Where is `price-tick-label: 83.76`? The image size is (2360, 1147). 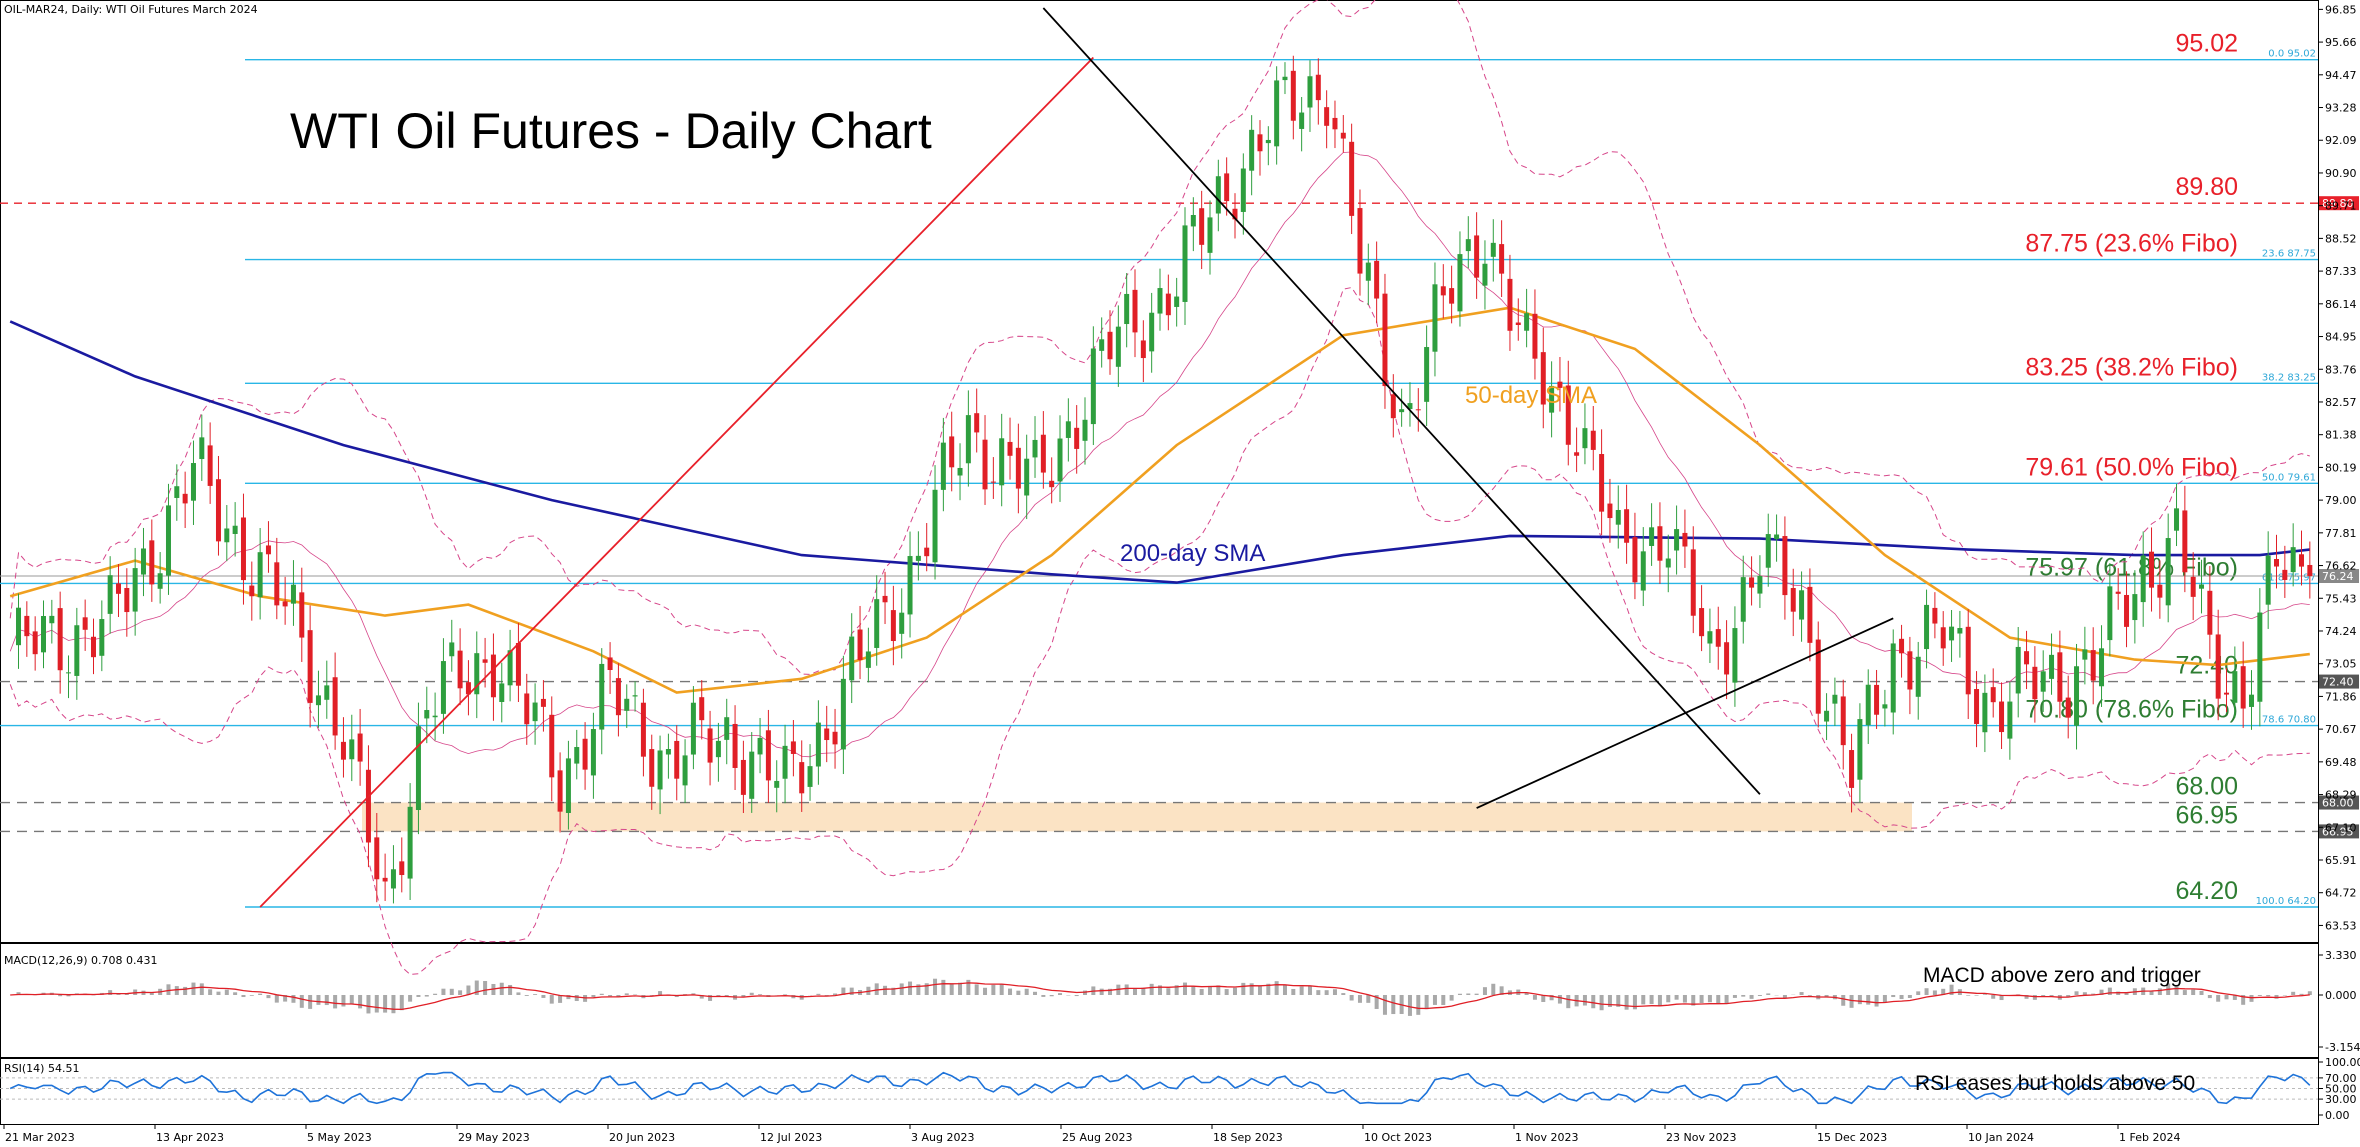 price-tick-label: 83.76 is located at coordinates (2341, 369).